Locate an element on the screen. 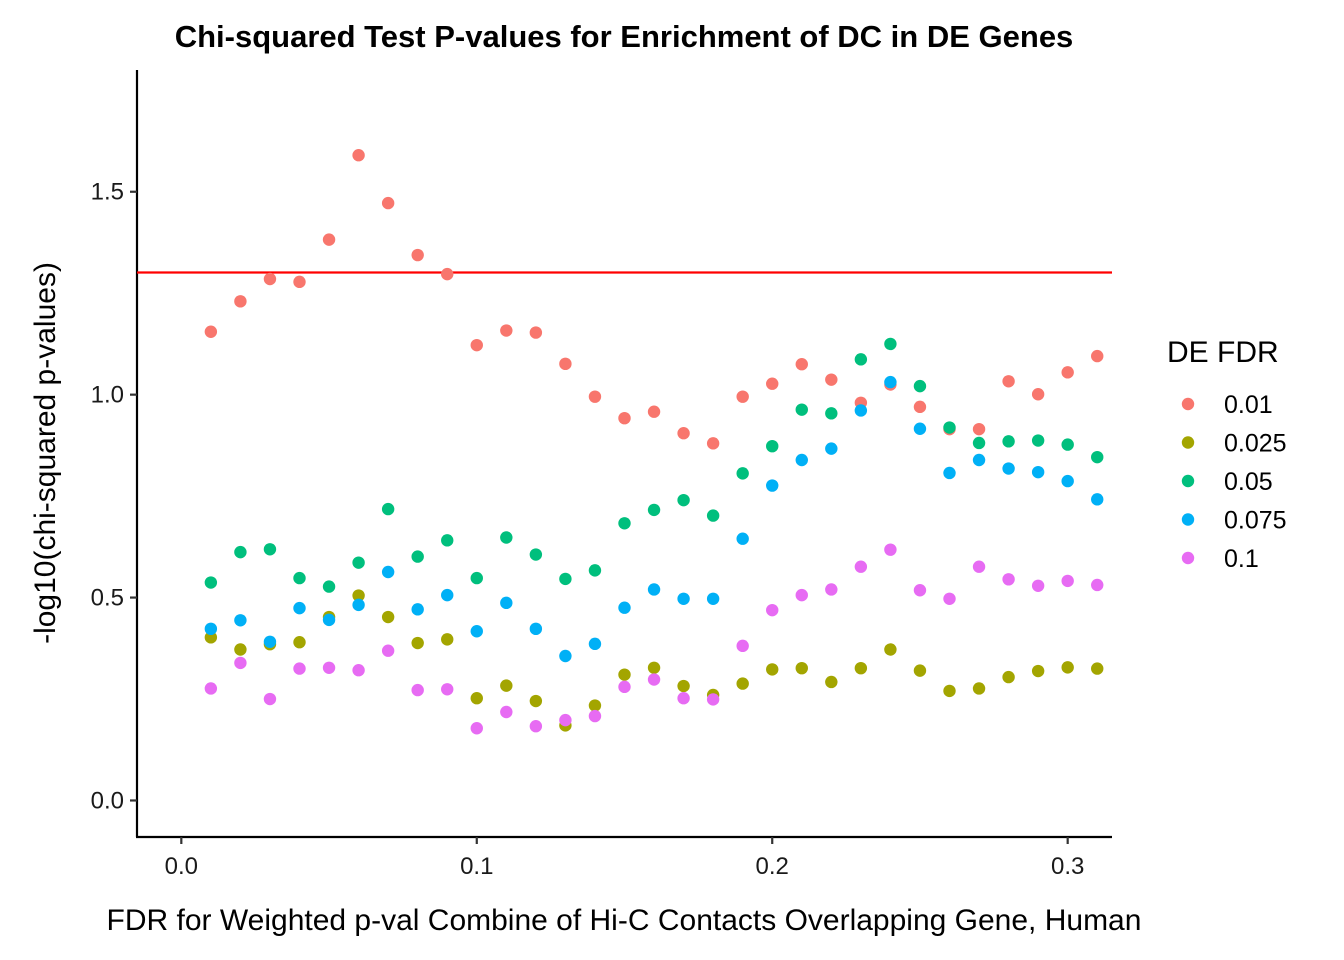 Image resolution: width=1344 pixels, height=960 pixels. legend-key-0.025 is located at coordinates (1188, 442).